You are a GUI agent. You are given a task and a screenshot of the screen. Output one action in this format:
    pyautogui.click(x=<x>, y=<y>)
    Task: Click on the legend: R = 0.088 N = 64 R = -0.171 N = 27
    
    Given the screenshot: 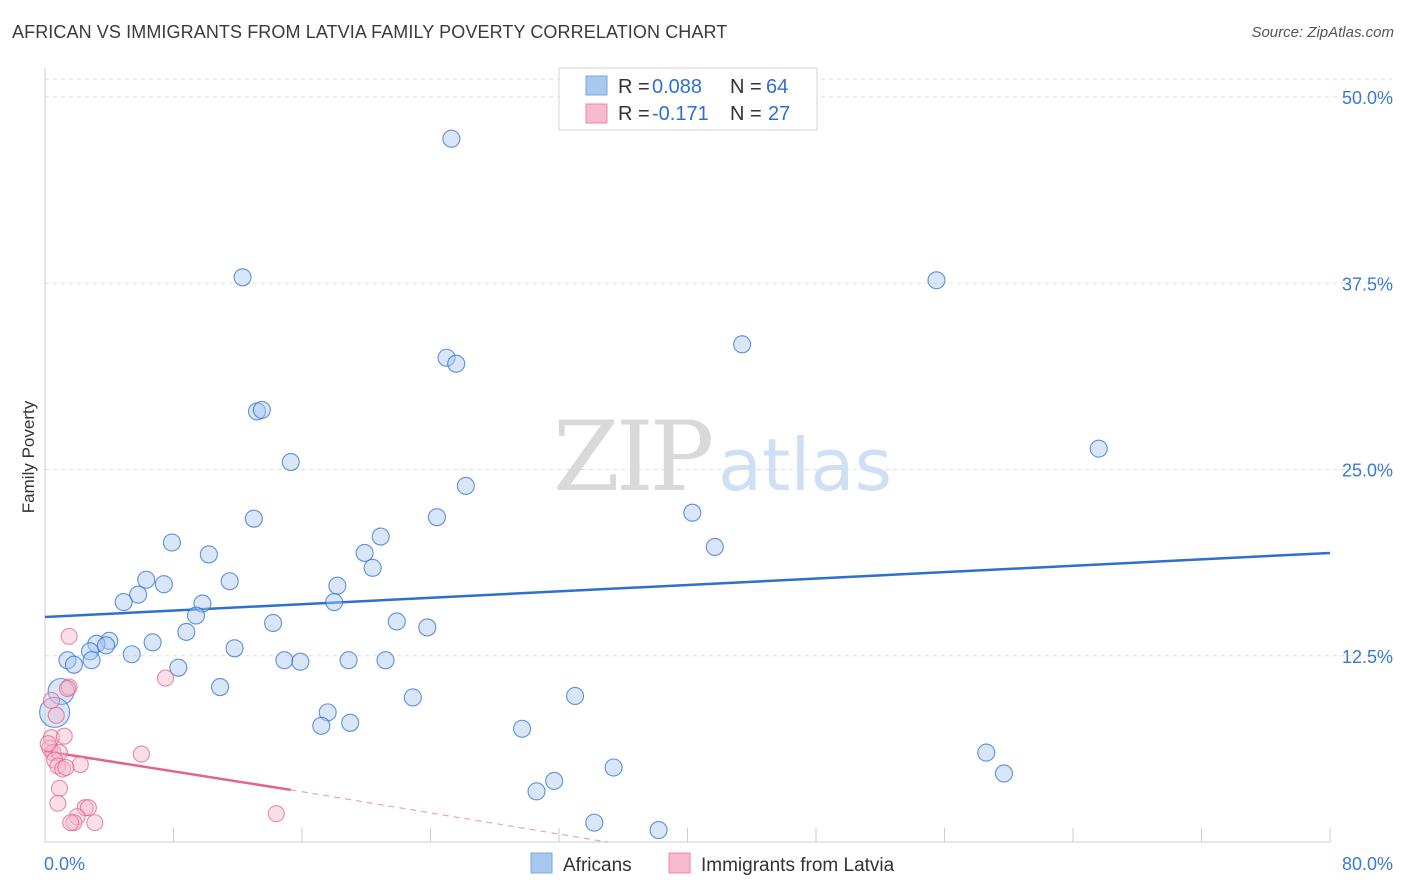 What is the action you would take?
    pyautogui.click(x=688, y=99)
    